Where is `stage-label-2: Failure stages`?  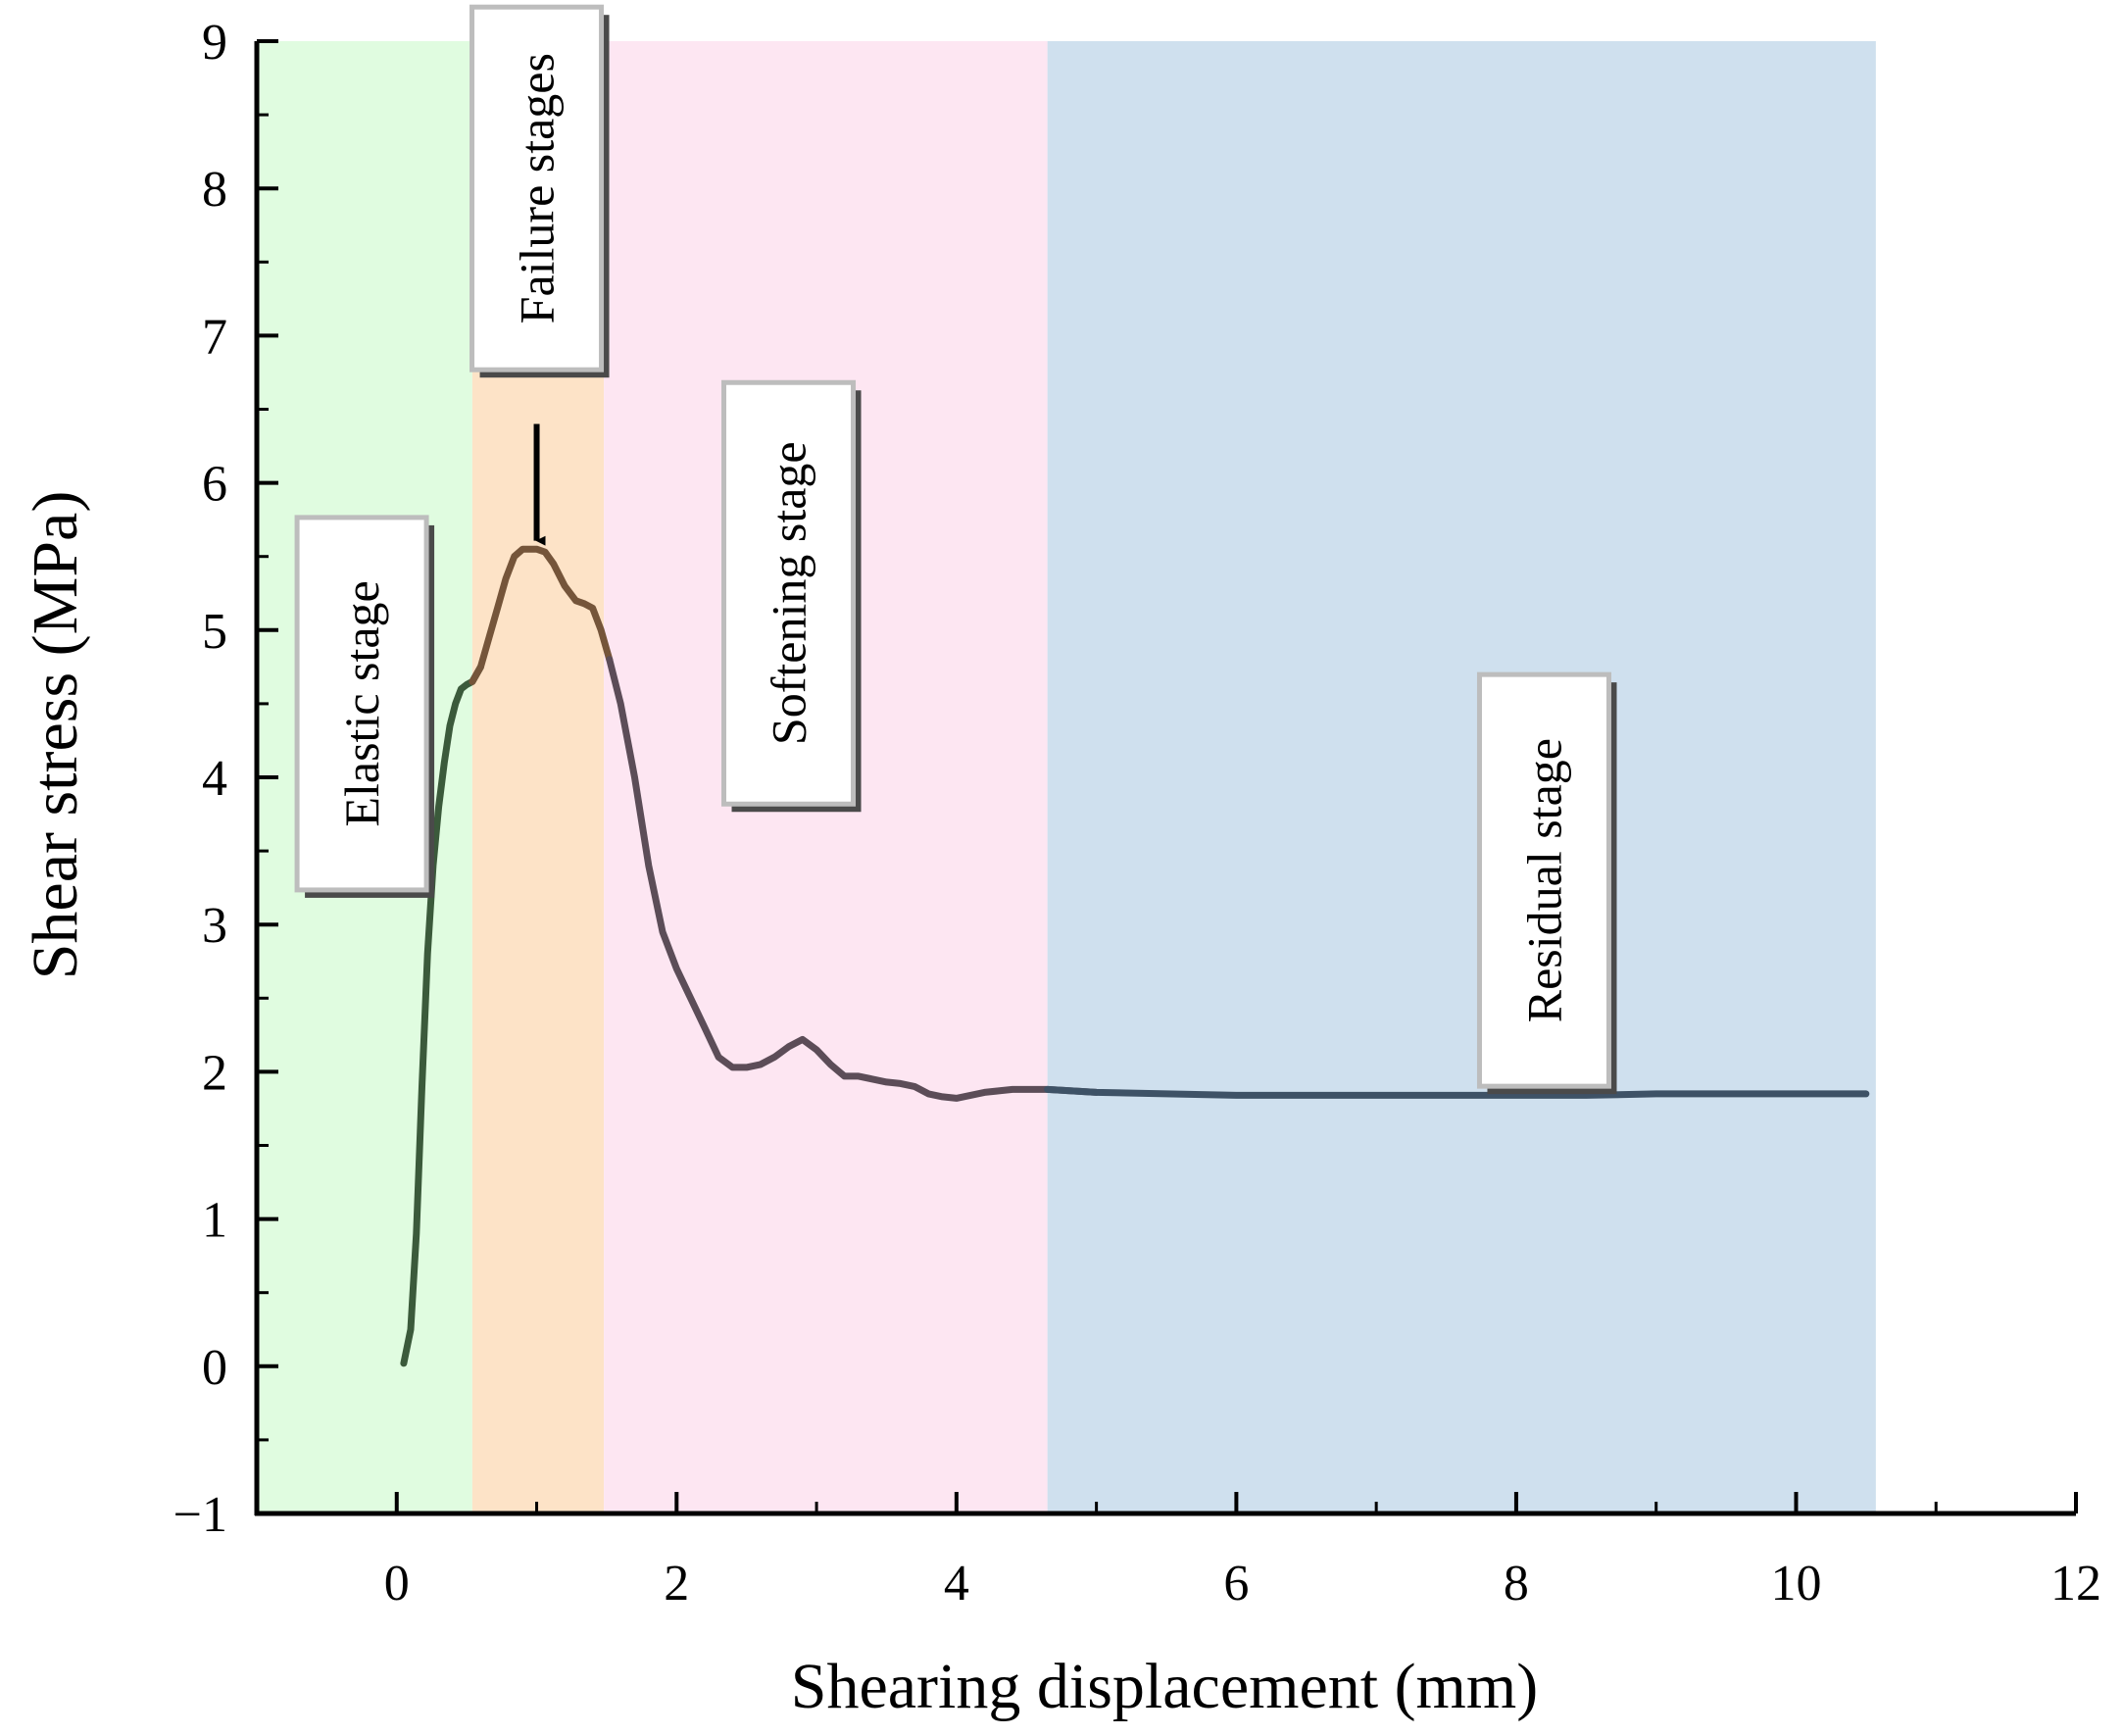
stage-label-2: Failure stages is located at coordinates (539, 191).